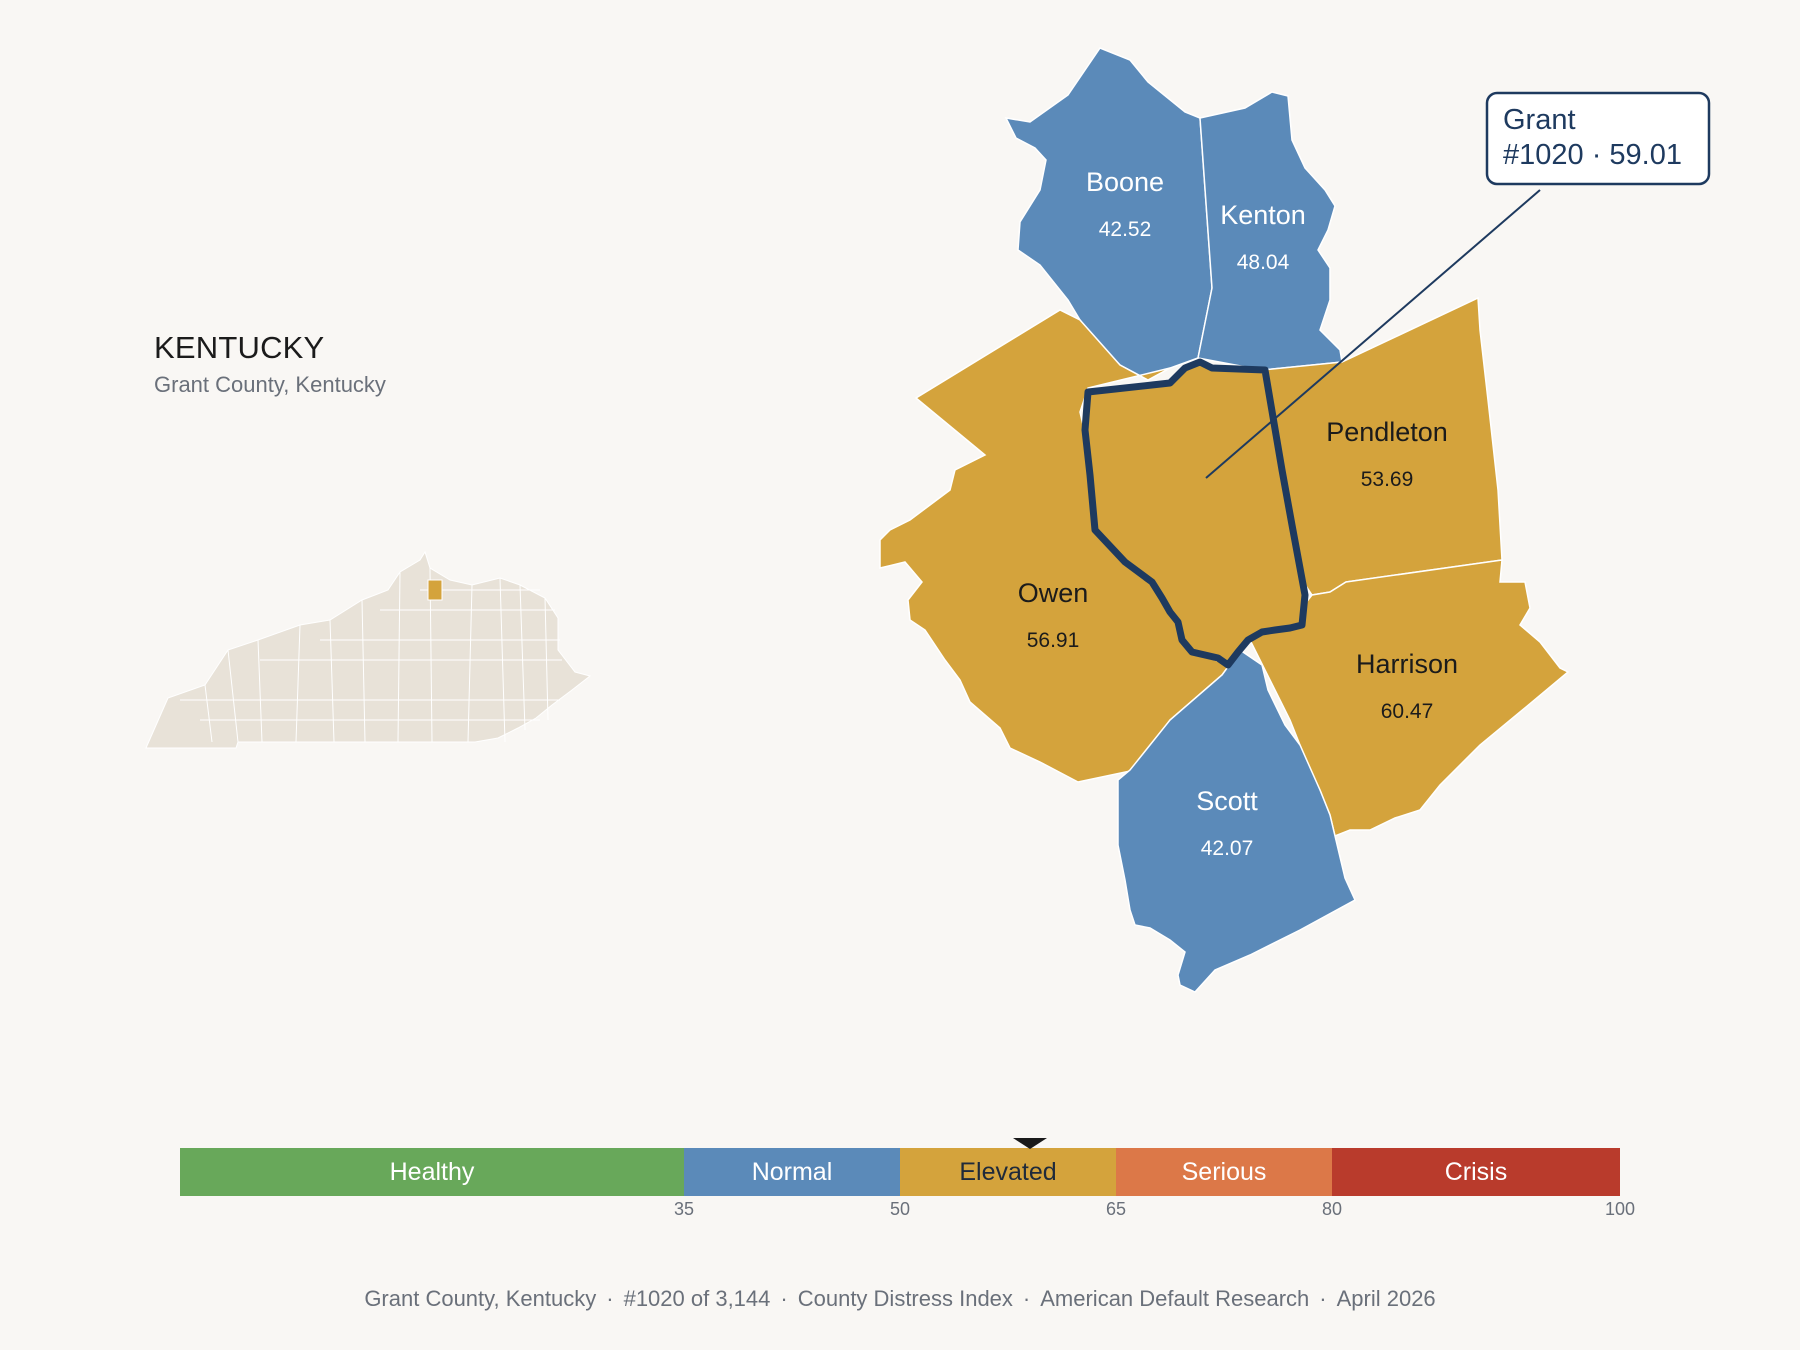 The width and height of the screenshot is (1800, 1350). I want to click on legend-tick: 100, so click(1620, 1209).